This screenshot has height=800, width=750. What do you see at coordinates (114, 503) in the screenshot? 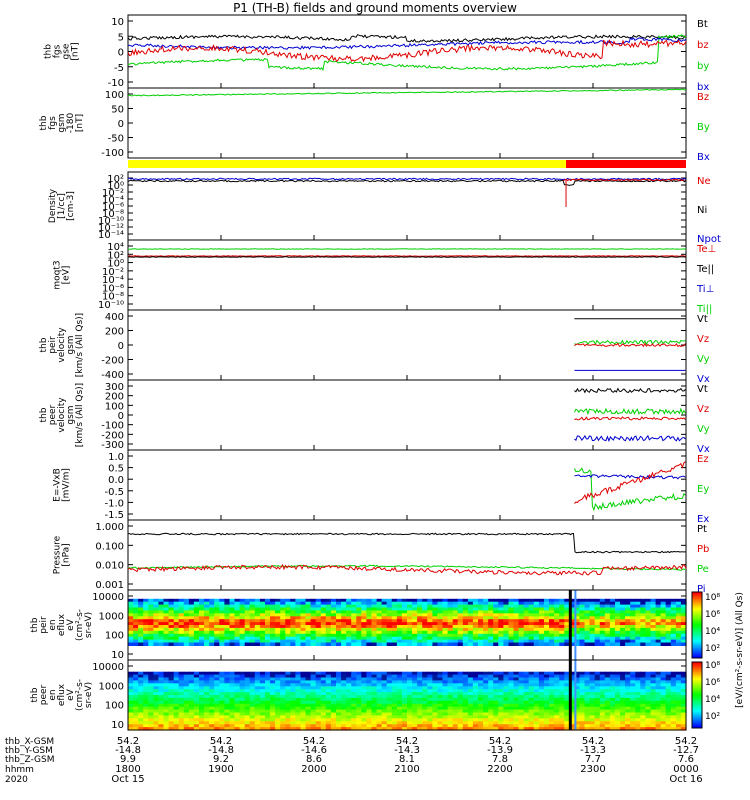
I see `y-tick-label: -1.0` at bounding box center [114, 503].